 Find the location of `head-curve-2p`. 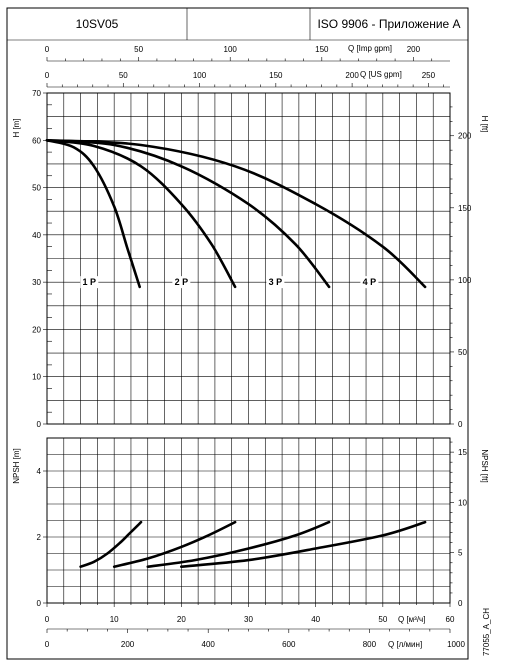

head-curve-2p is located at coordinates (141, 214).